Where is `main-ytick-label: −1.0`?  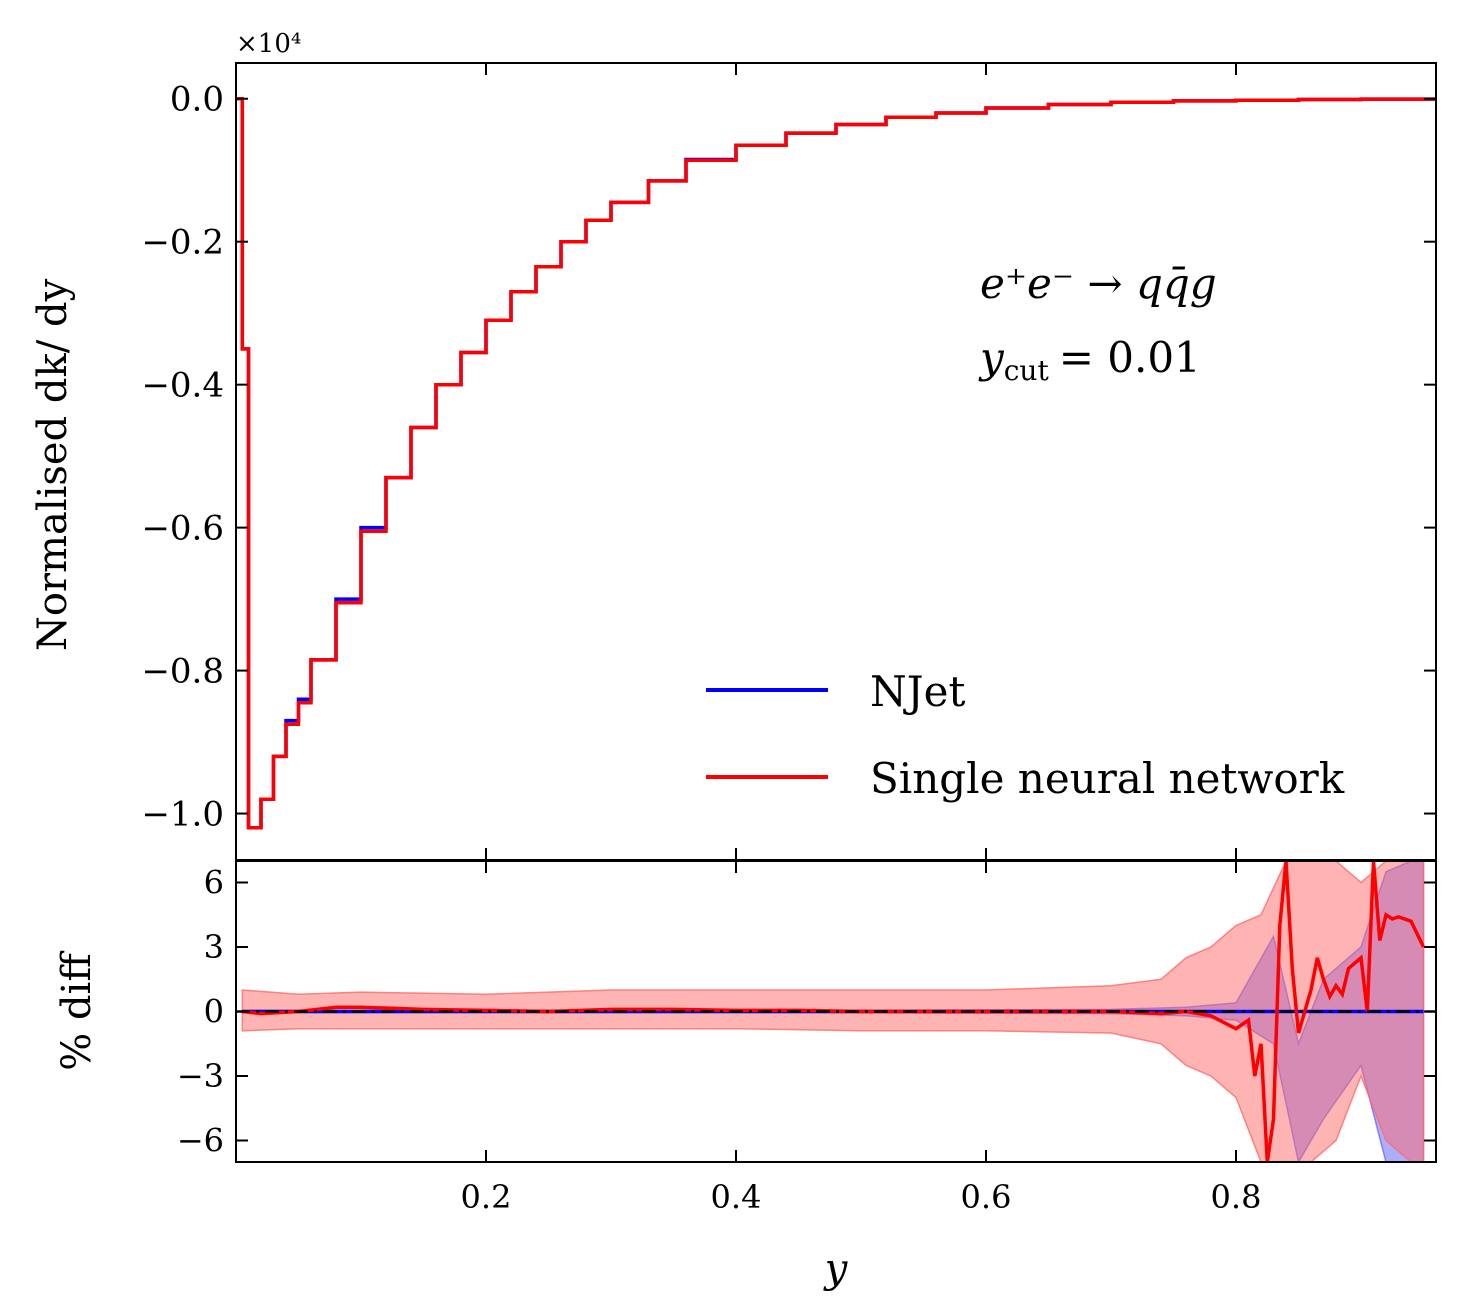 main-ytick-label: −1.0 is located at coordinates (182, 815).